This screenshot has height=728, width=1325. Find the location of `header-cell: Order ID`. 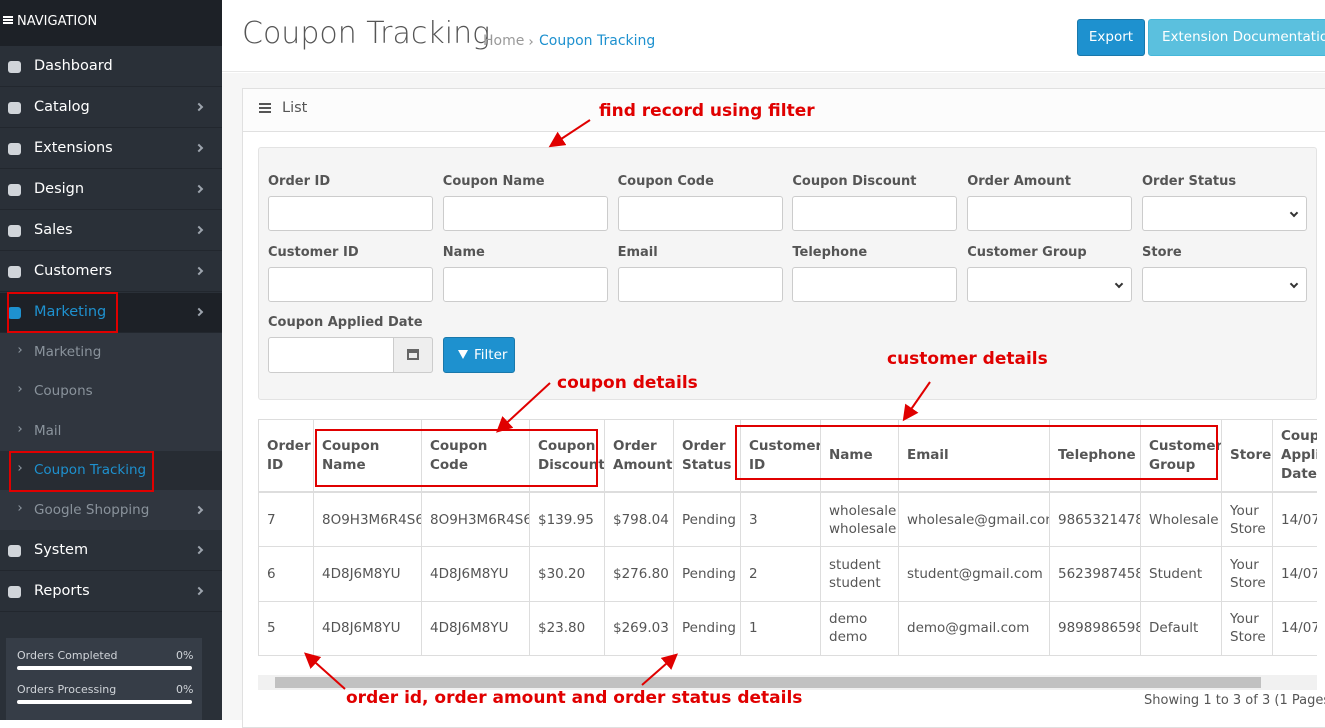

header-cell: Order ID is located at coordinates (286, 456).